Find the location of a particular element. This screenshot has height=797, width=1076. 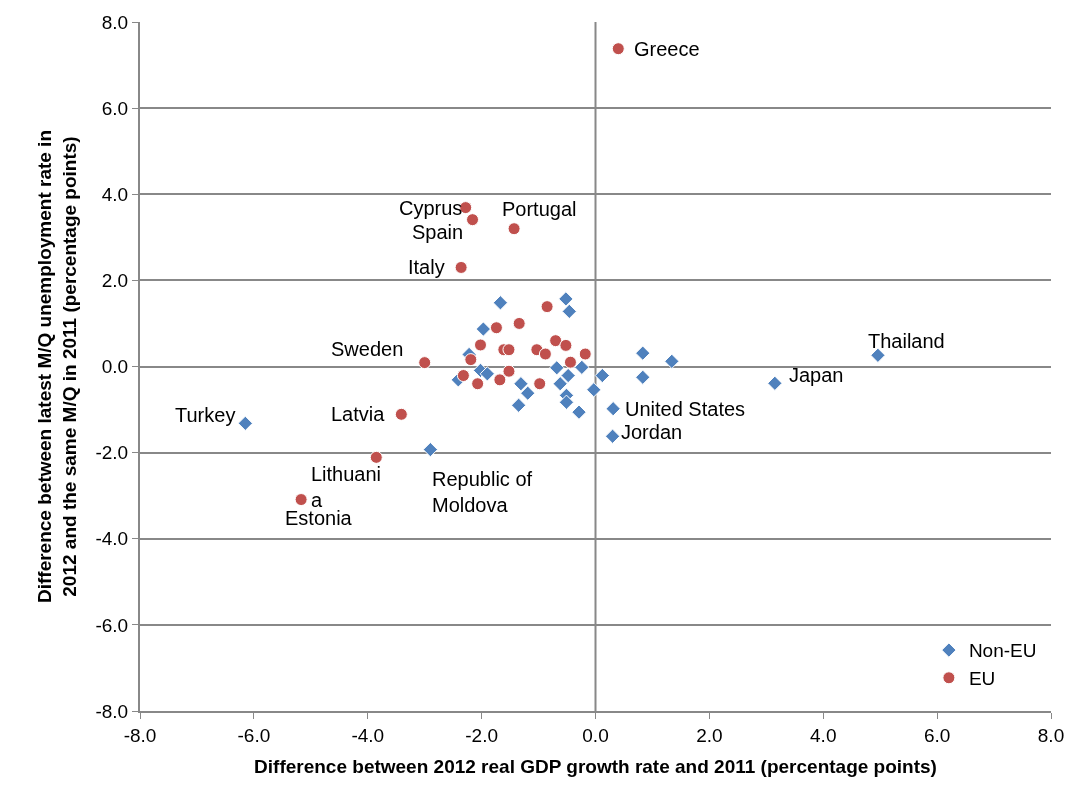

y-tick-label: -4.0 is located at coordinates (112, 539).